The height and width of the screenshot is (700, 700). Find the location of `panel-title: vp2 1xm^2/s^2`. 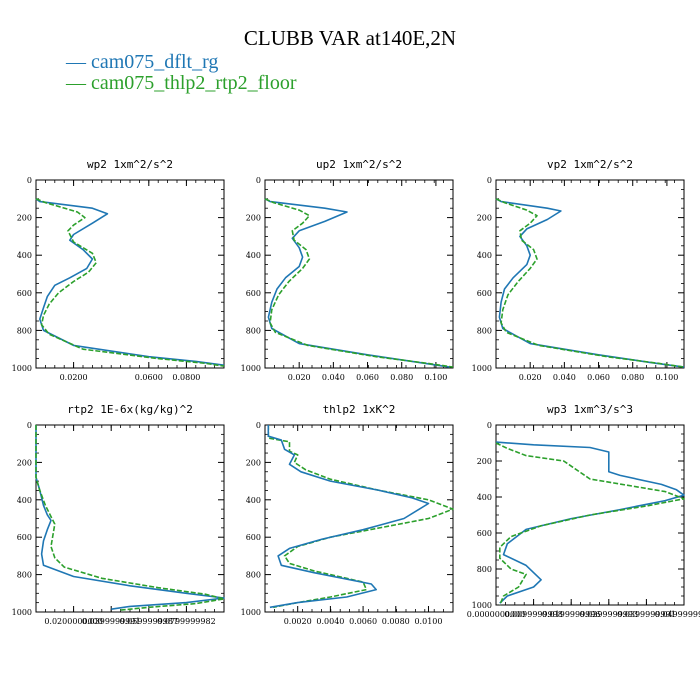

panel-title: vp2 1xm^2/s^2 is located at coordinates (590, 164).